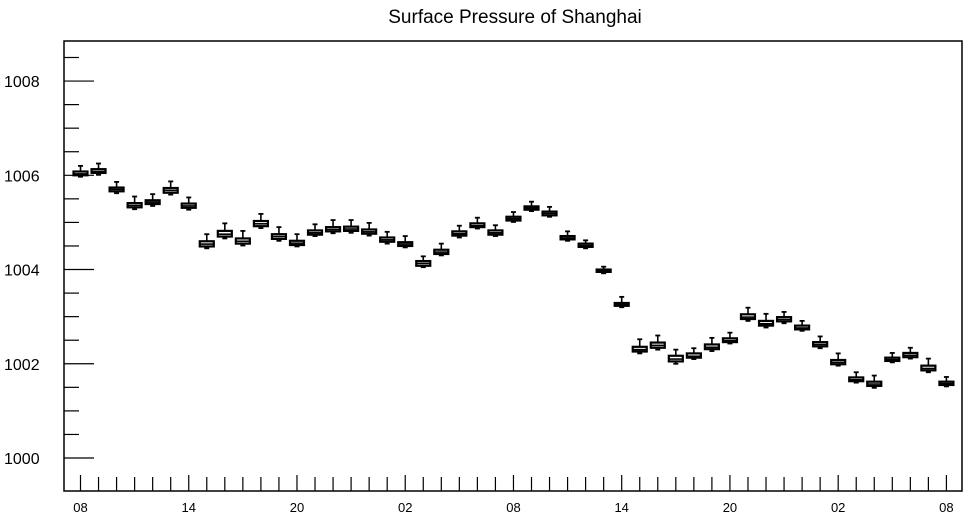  I want to click on y-tick-label: 1004, so click(22, 271).